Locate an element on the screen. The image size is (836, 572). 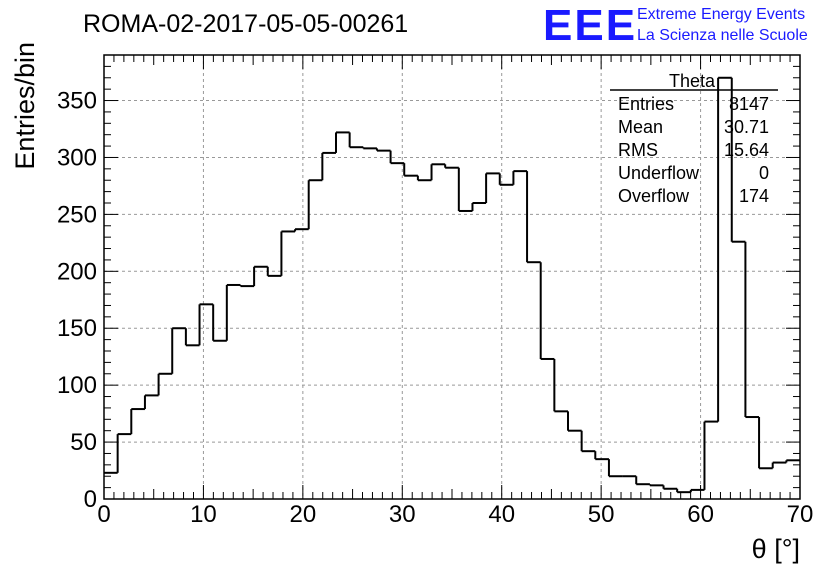
x-tick-label: 30 is located at coordinates (402, 514).